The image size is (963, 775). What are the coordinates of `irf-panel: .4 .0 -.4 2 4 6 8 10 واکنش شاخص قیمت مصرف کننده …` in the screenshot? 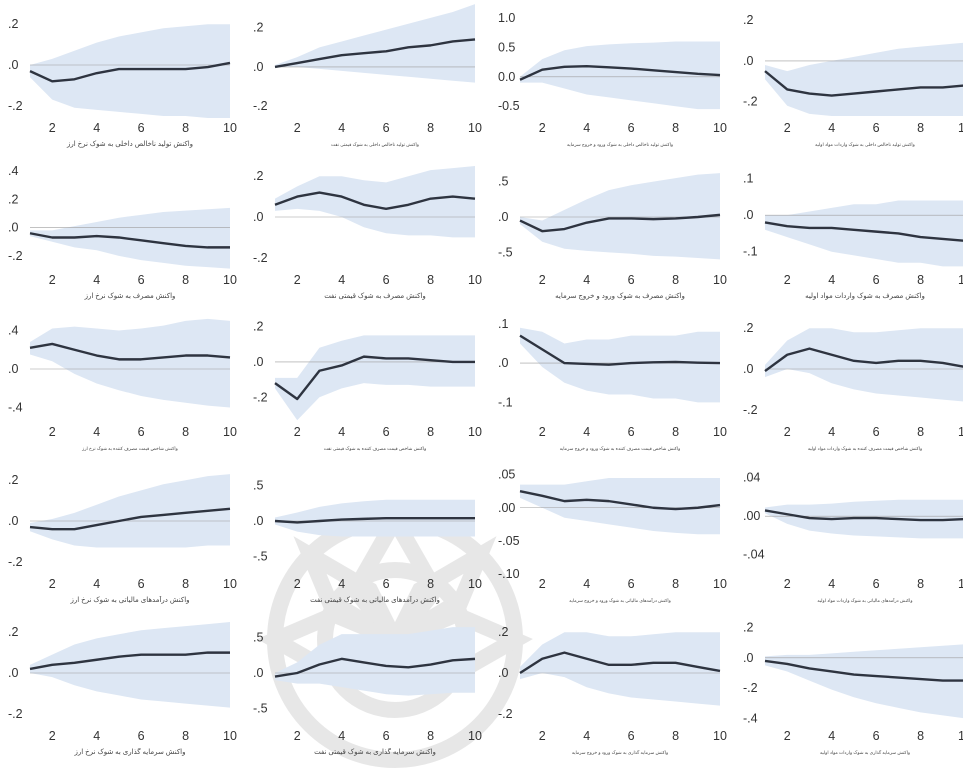 It's located at (120, 382).